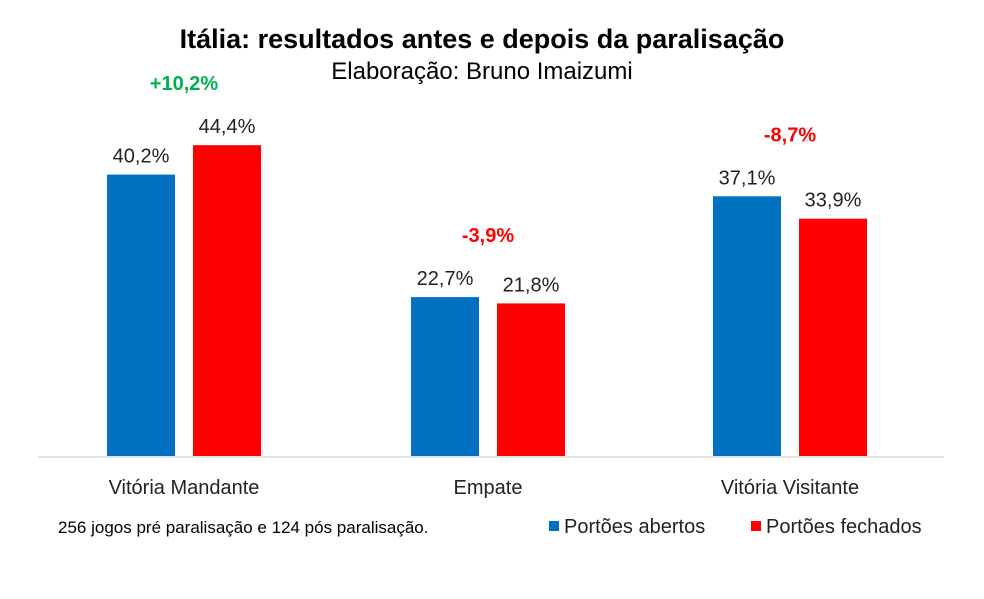  What do you see at coordinates (141, 157) in the screenshot?
I see `data-label: 40,2%` at bounding box center [141, 157].